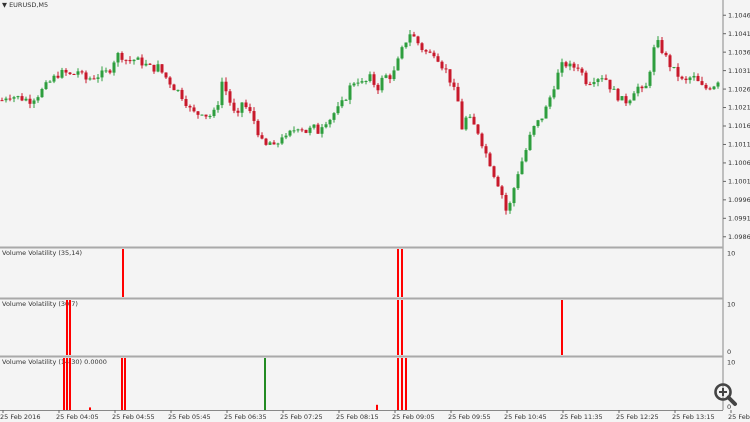  I want to click on price-tick-label: 1.10465, so click(739, 15).